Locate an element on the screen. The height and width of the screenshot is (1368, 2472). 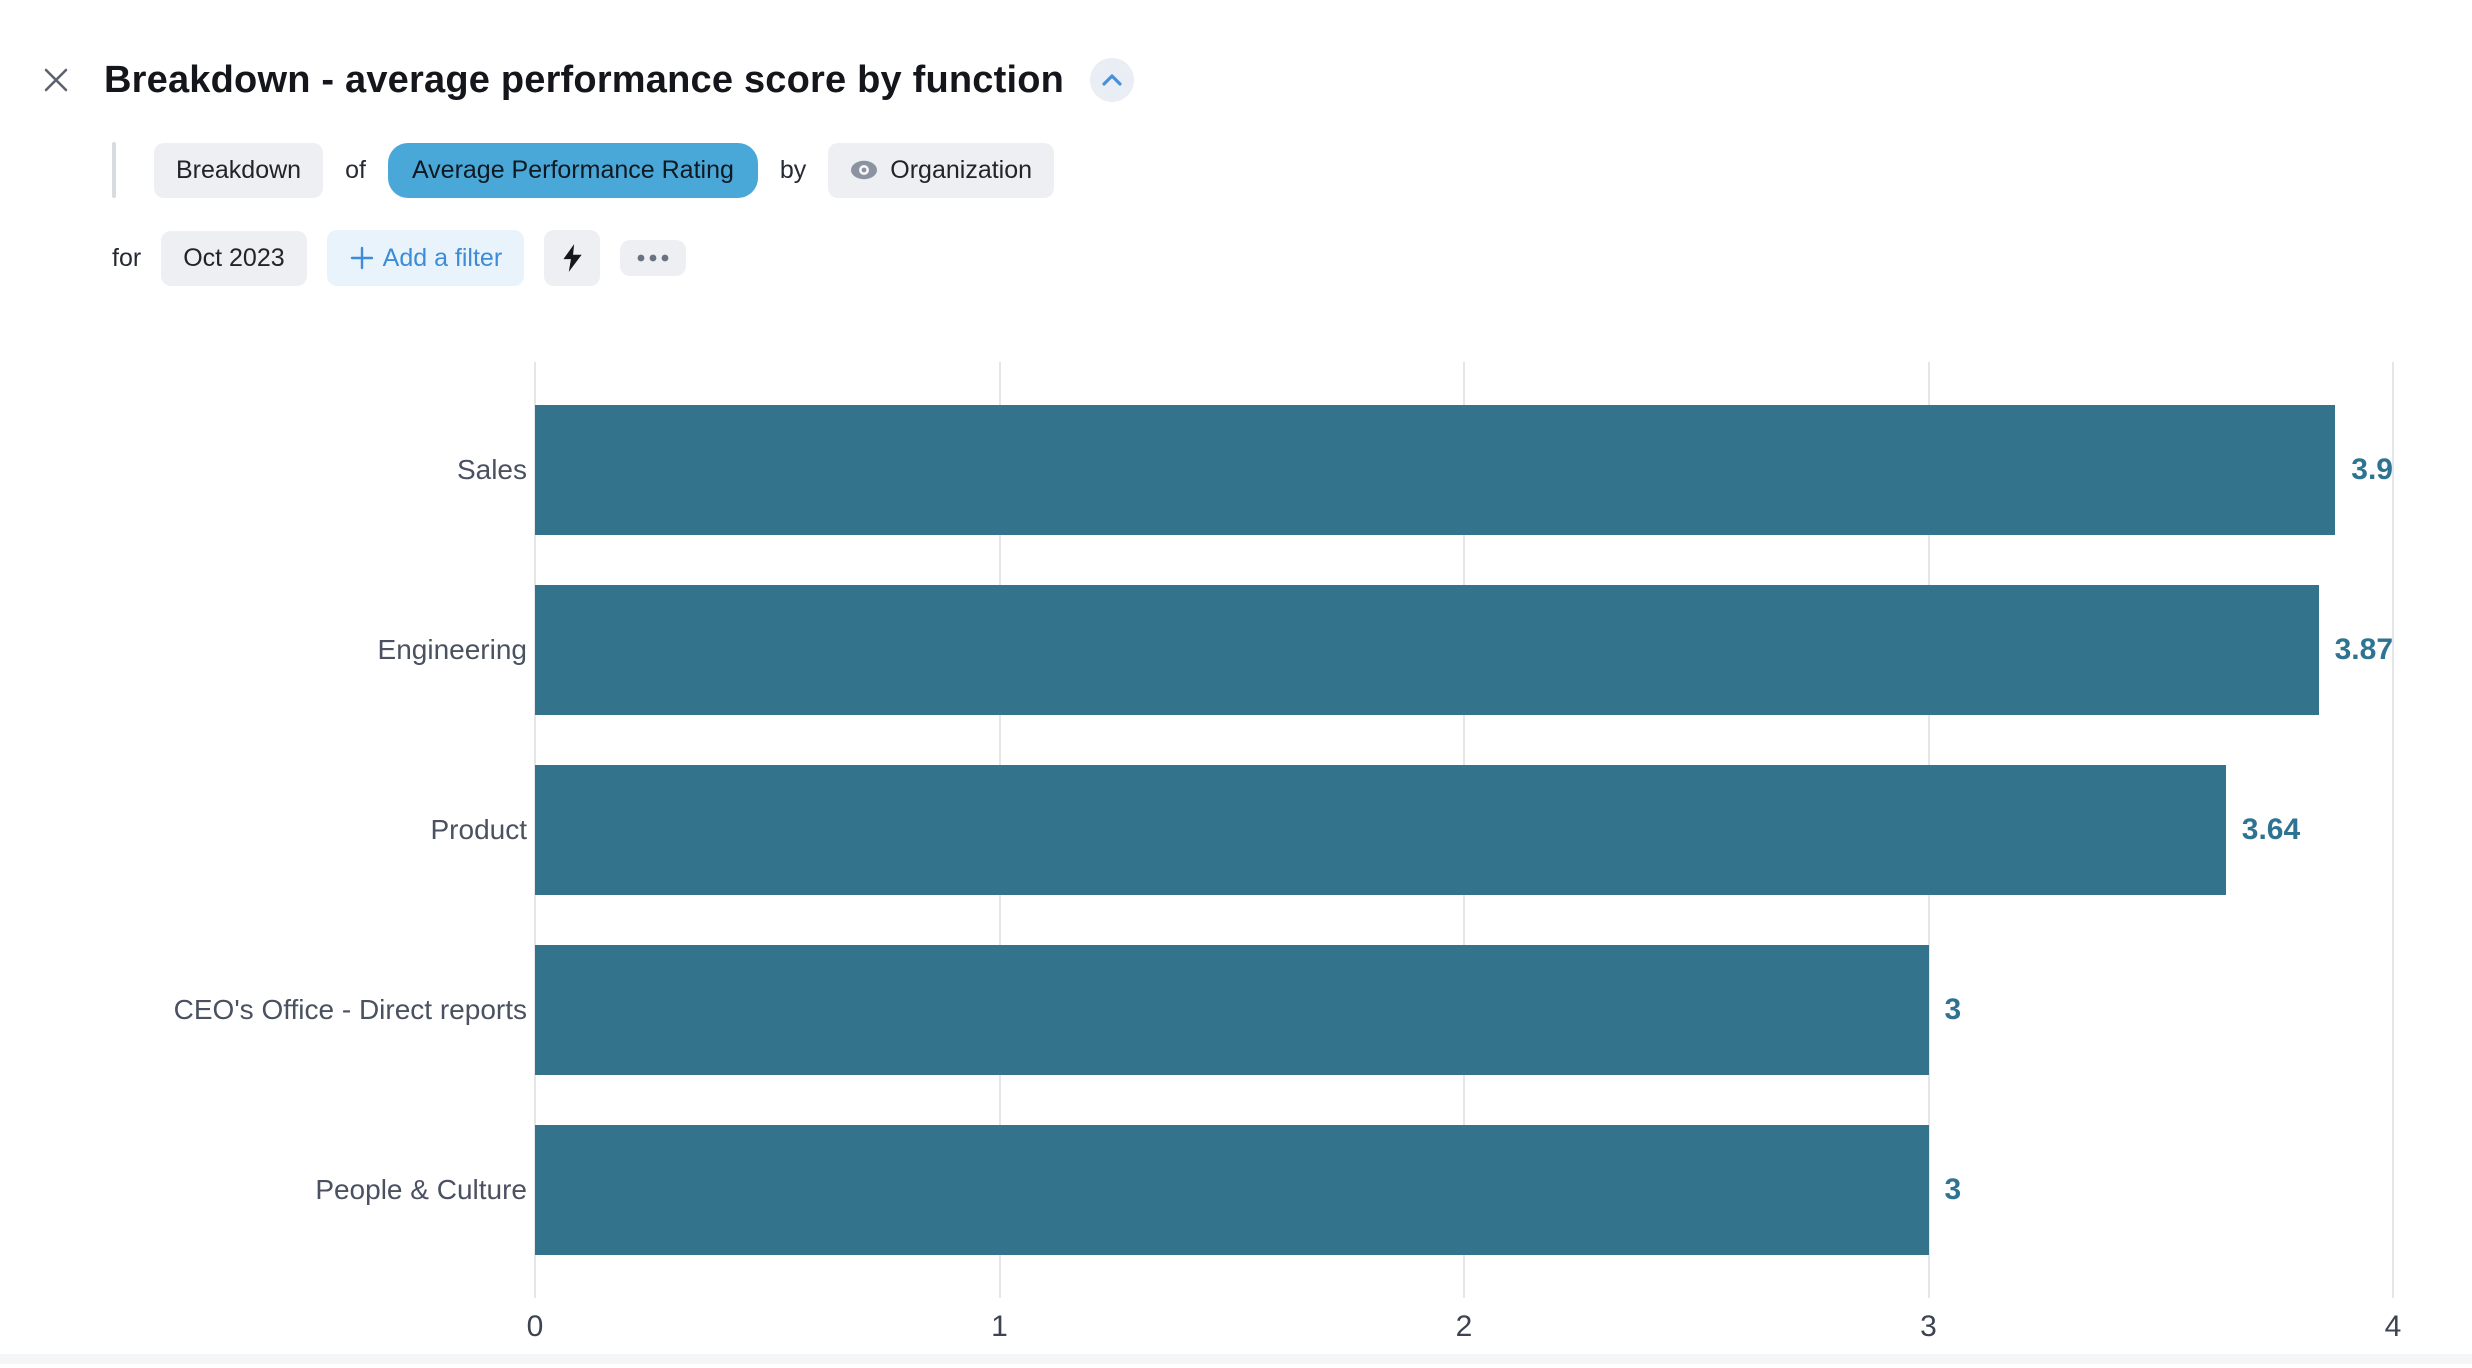
lightning-bolt-icon is located at coordinates (572, 258).